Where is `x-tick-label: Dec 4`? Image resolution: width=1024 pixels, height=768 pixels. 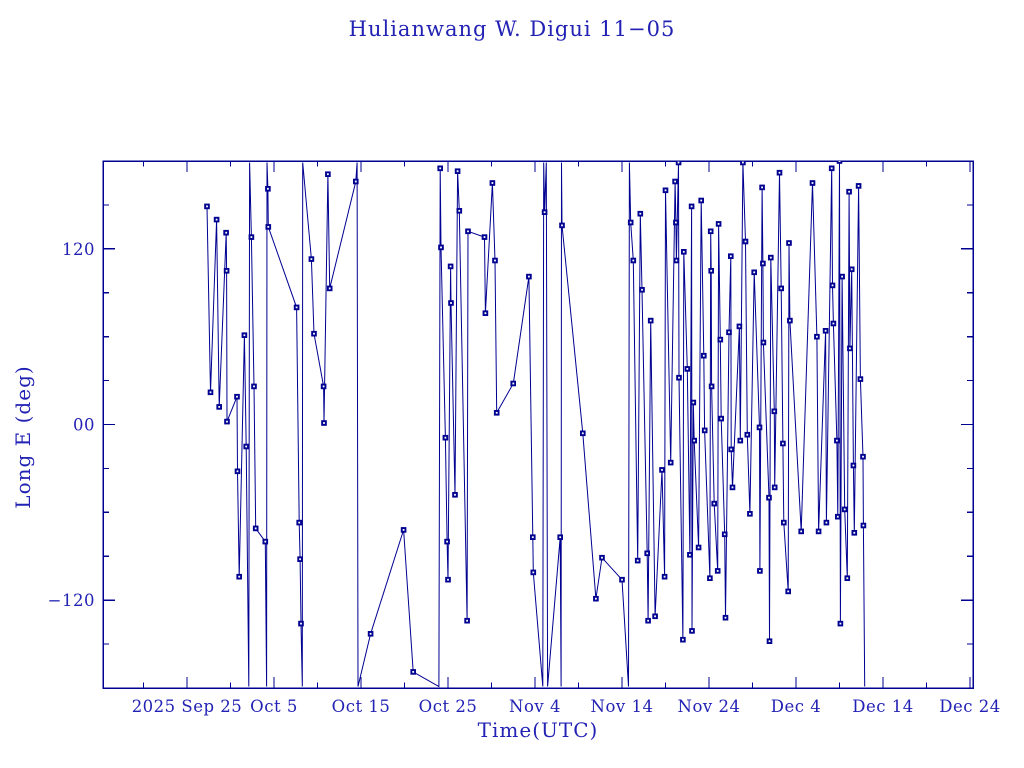
x-tick-label: Dec 4 is located at coordinates (796, 706).